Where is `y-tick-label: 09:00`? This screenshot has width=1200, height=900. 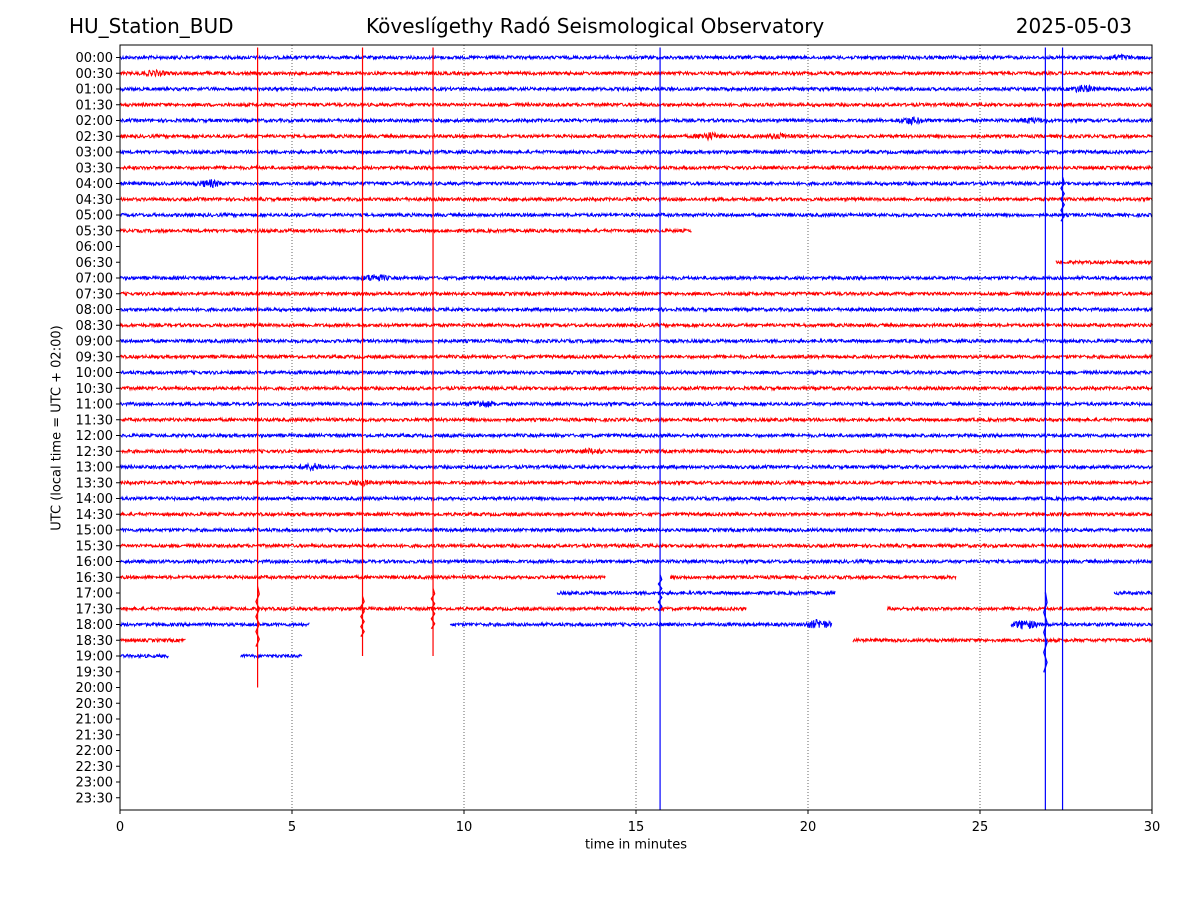 y-tick-label: 09:00 is located at coordinates (94, 342).